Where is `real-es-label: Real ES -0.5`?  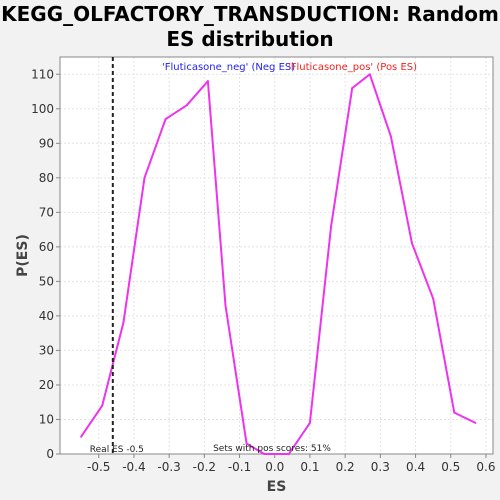 real-es-label: Real ES -0.5 is located at coordinates (117, 450).